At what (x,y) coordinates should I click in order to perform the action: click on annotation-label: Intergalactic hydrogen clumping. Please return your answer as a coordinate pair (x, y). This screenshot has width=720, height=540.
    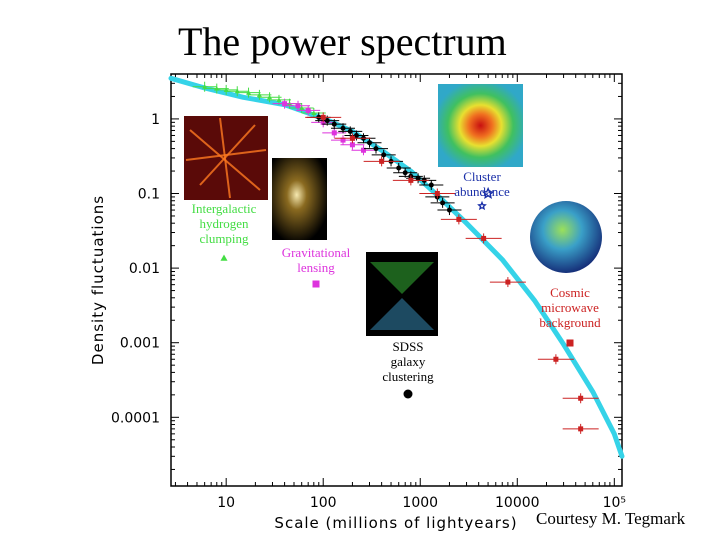
    Looking at the image, I should click on (224, 223).